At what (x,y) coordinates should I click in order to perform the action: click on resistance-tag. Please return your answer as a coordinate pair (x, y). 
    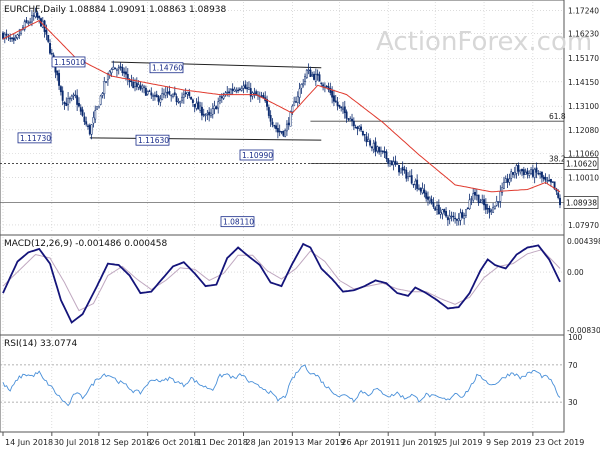
    Looking at the image, I should click on (581, 163).